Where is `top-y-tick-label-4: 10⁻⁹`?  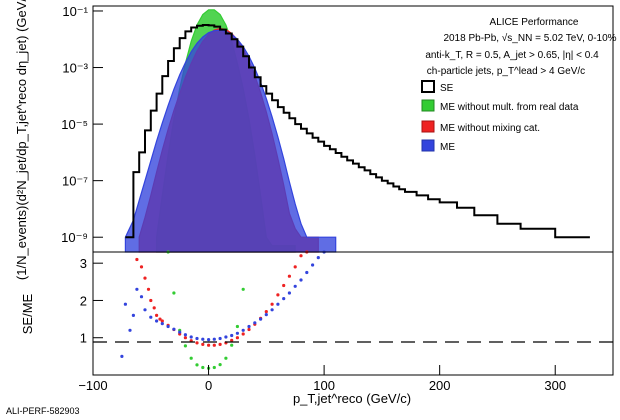 top-y-tick-label-4: 10⁻⁹ is located at coordinates (74, 237).